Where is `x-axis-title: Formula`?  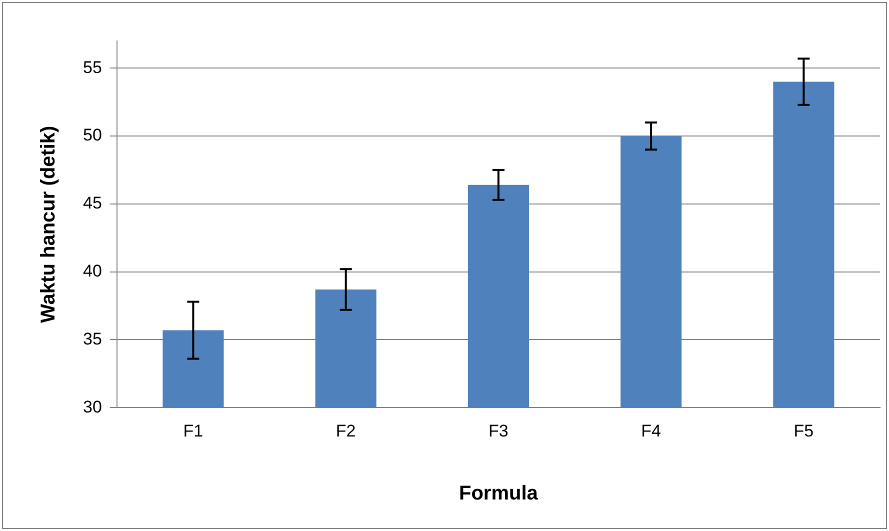
x-axis-title: Formula is located at coordinates (499, 493).